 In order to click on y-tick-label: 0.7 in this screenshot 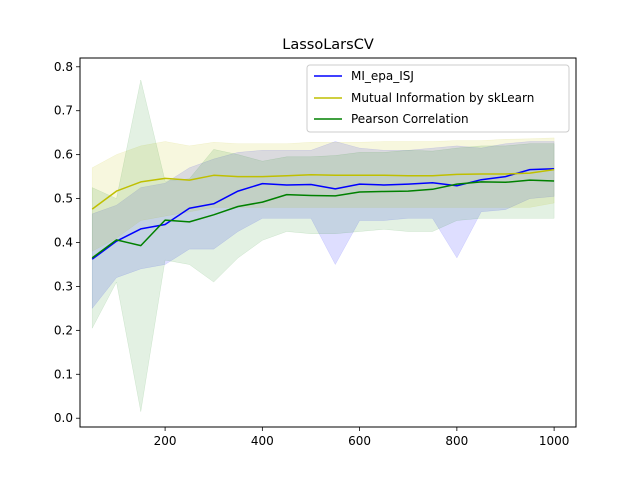, I will do `click(63, 111)`.